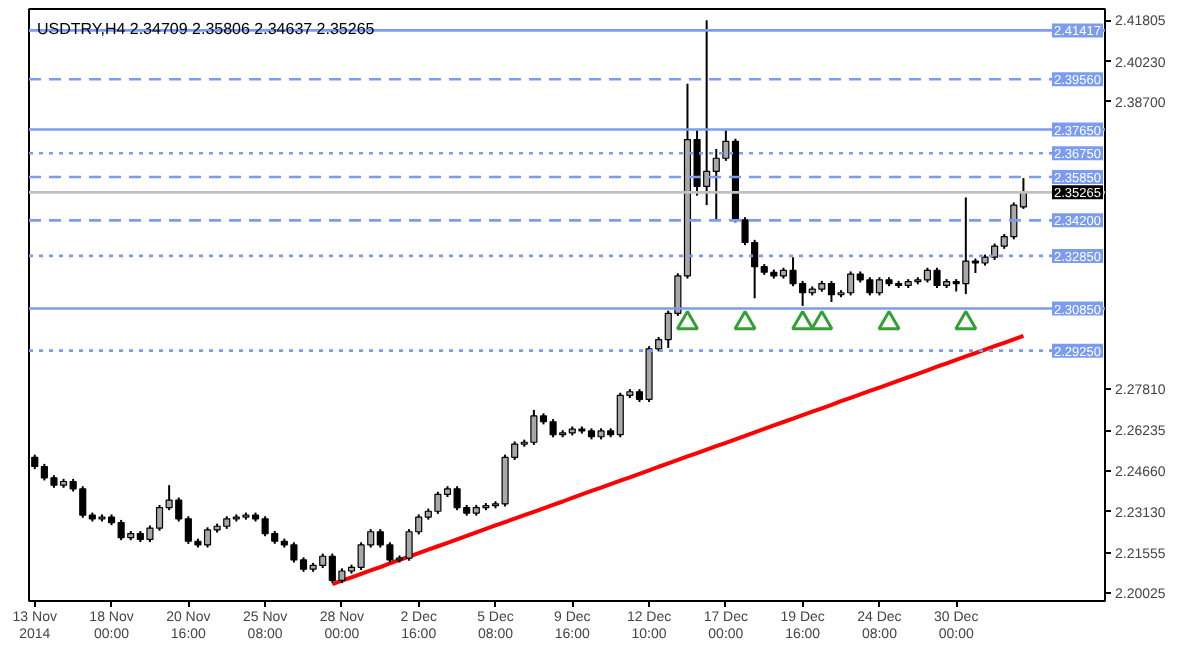 Image resolution: width=1200 pixels, height=666 pixels. What do you see at coordinates (206, 29) in the screenshot?
I see `text: USDTRY,H4 2.34709 2.35806 2.34637 2.35265` at bounding box center [206, 29].